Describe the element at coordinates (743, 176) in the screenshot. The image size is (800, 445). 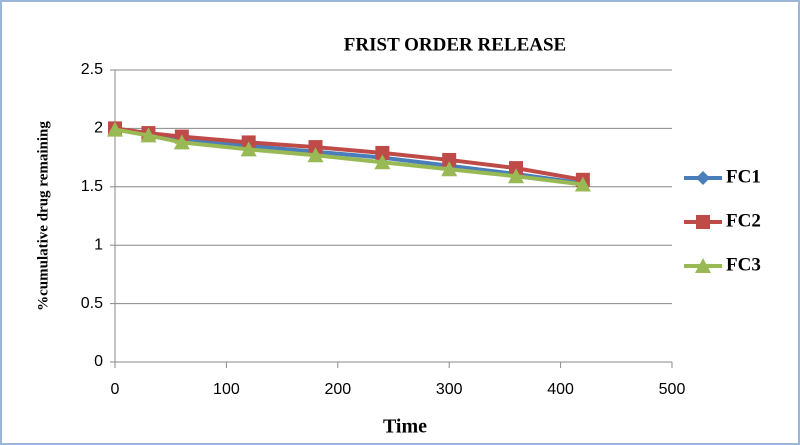
I see `legend-label: FC1` at that location.